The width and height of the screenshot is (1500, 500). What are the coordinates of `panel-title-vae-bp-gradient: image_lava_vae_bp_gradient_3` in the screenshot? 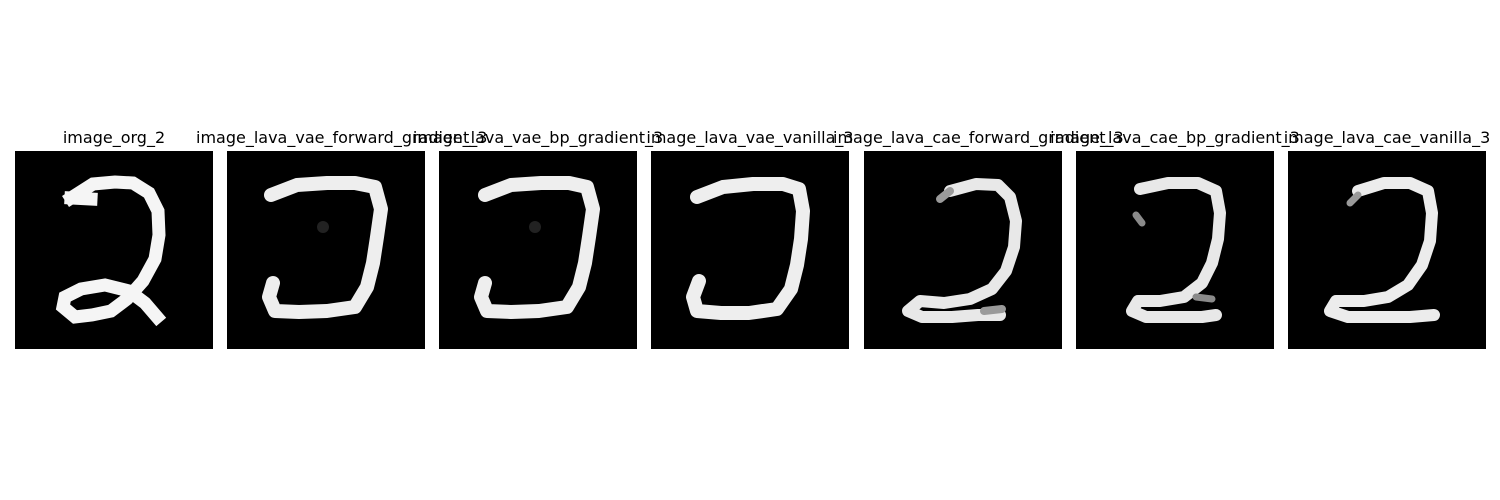 It's located at (538, 137).